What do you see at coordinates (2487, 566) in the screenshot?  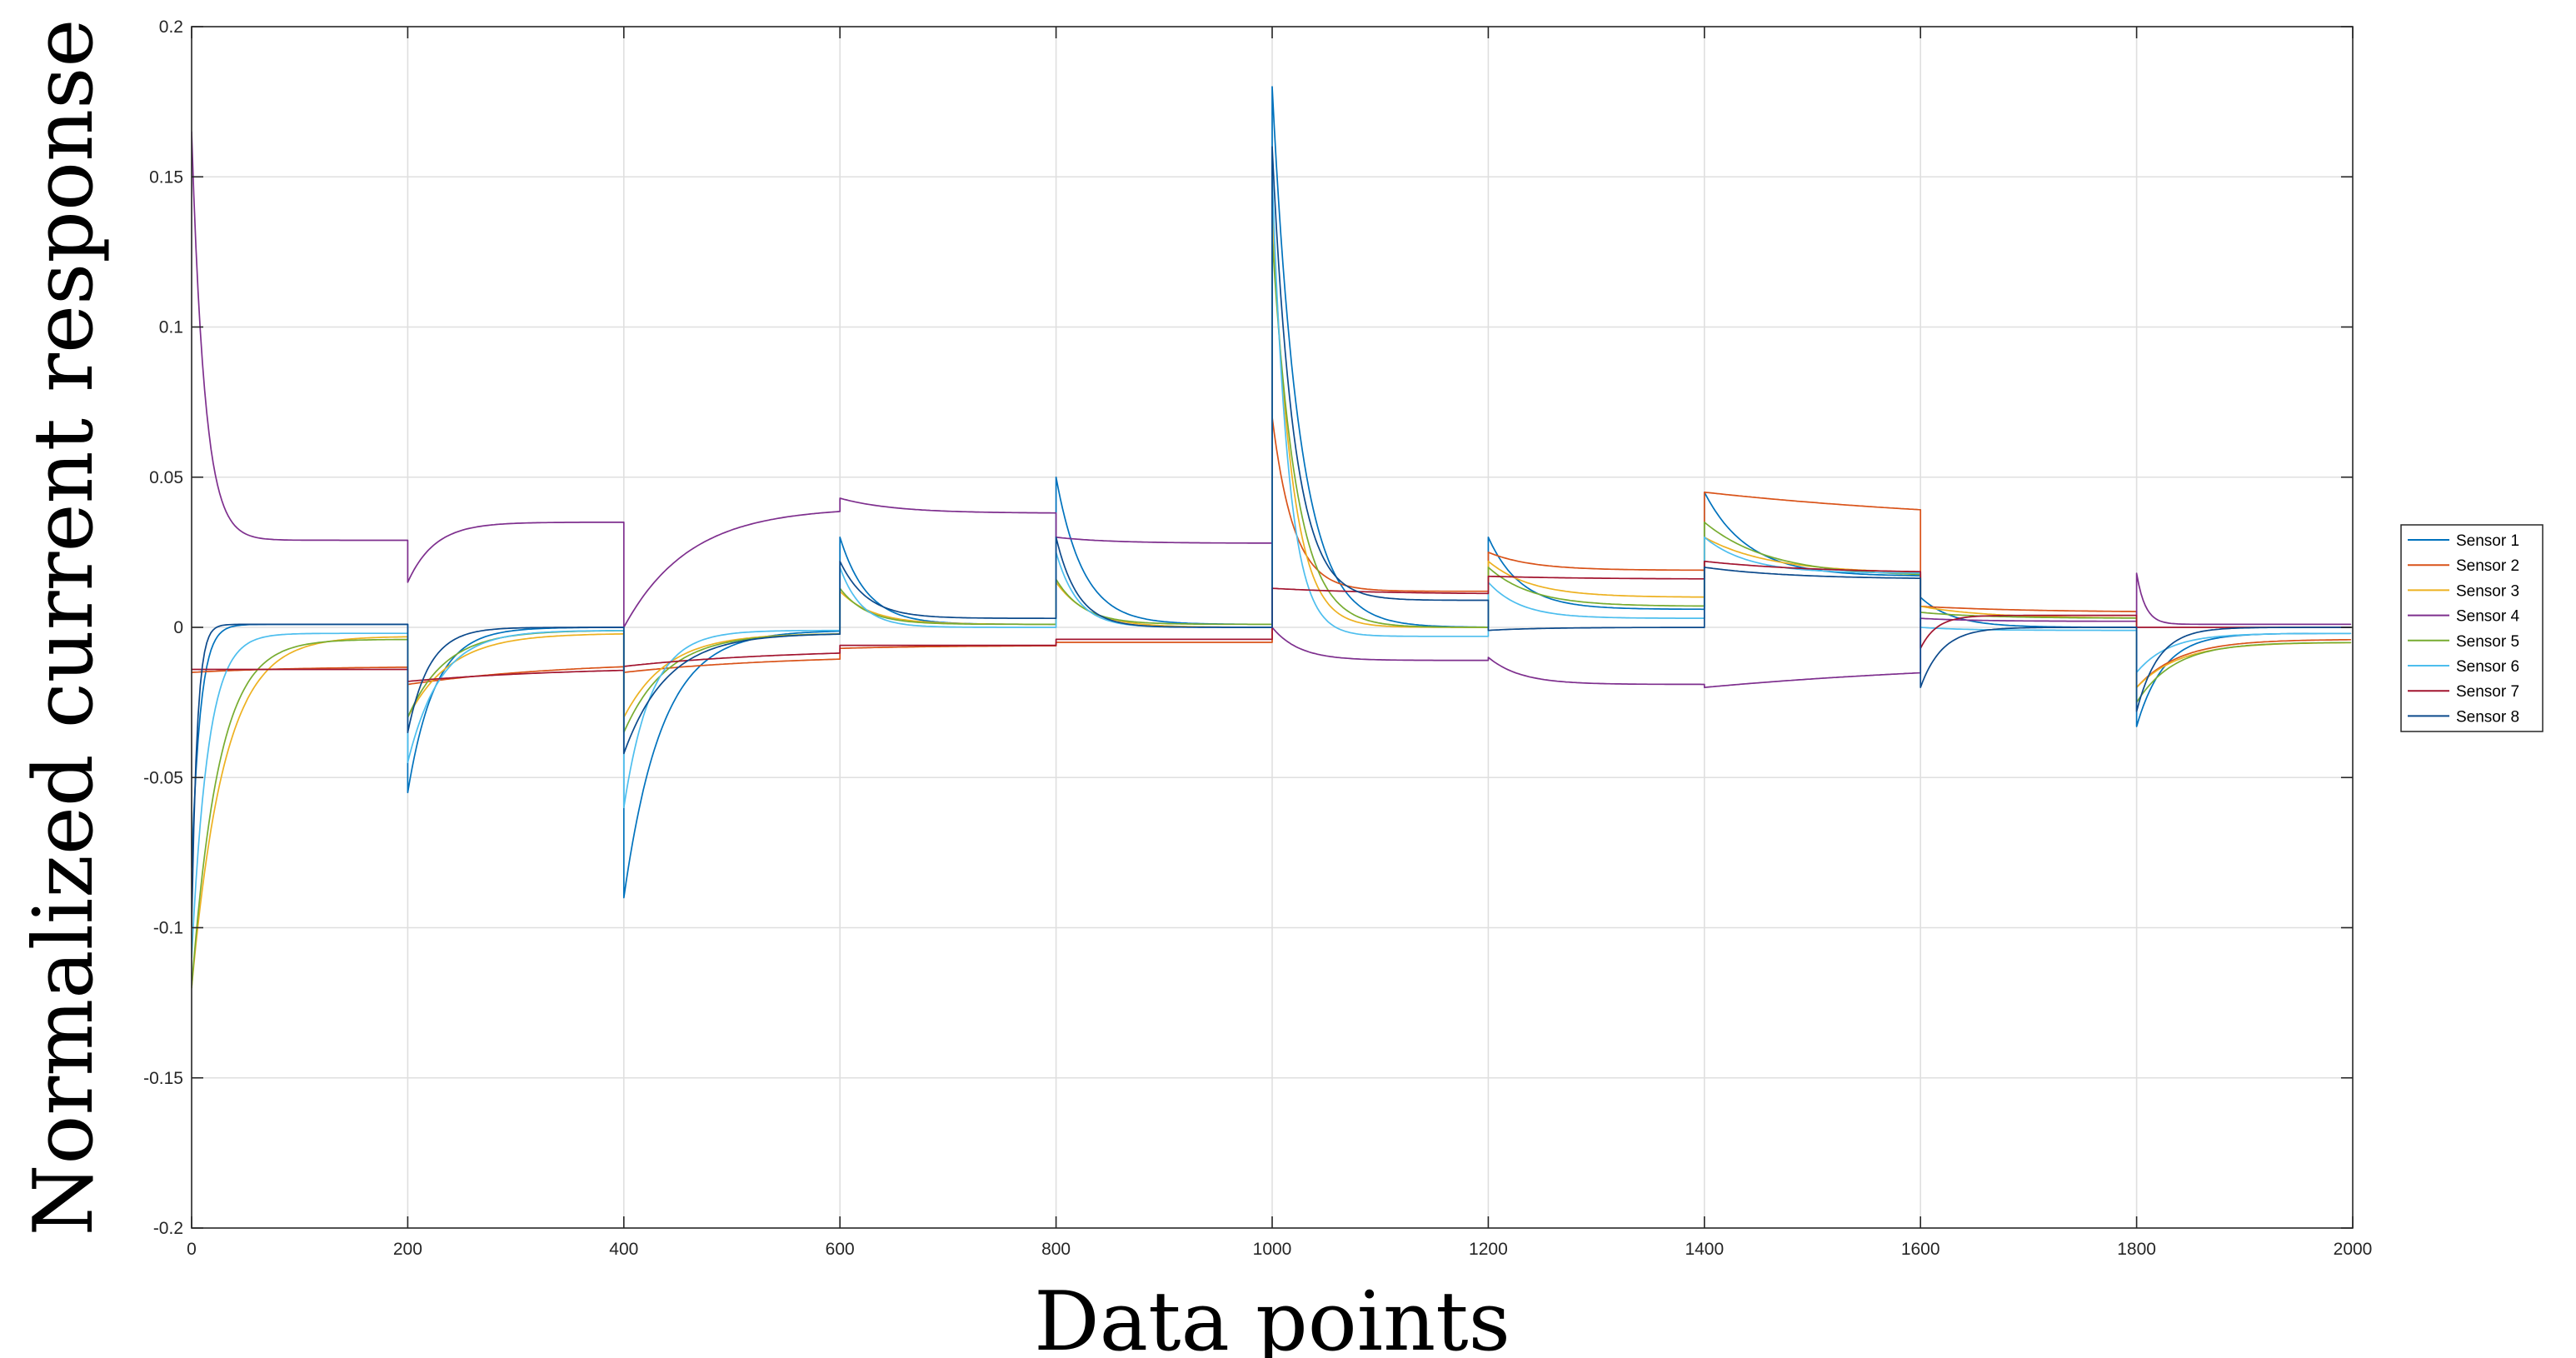 I see `legend-label: Sensor 2` at bounding box center [2487, 566].